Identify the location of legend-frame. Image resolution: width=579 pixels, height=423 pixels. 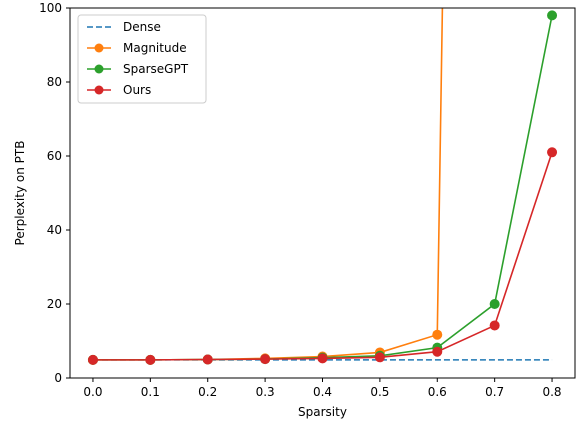
(142, 59).